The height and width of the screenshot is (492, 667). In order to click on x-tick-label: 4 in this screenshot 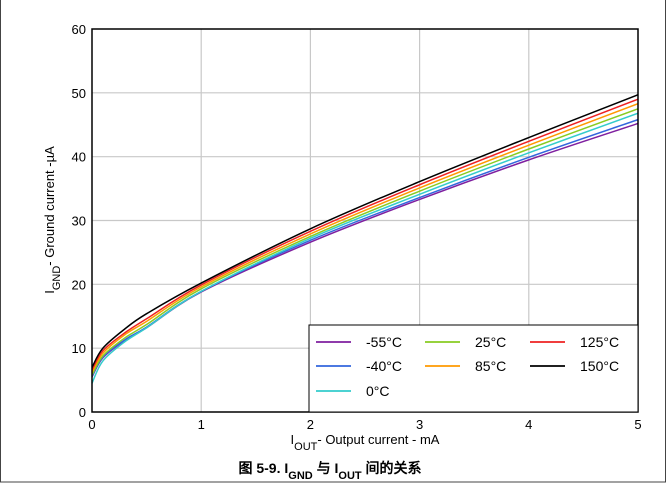, I will do `click(528, 424)`.